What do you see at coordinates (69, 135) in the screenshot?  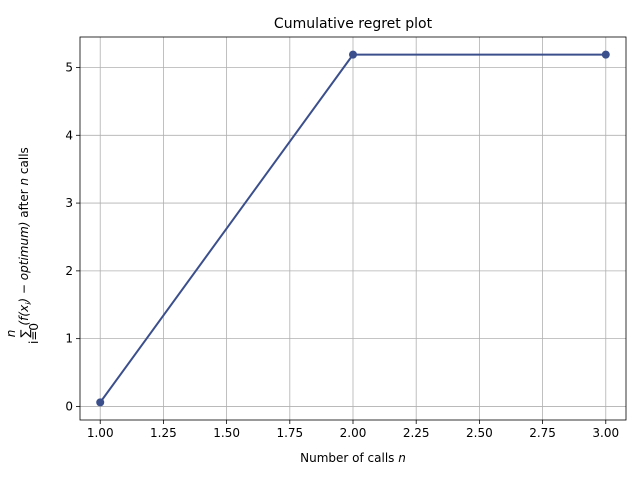 I see `y-tick-label: 4` at bounding box center [69, 135].